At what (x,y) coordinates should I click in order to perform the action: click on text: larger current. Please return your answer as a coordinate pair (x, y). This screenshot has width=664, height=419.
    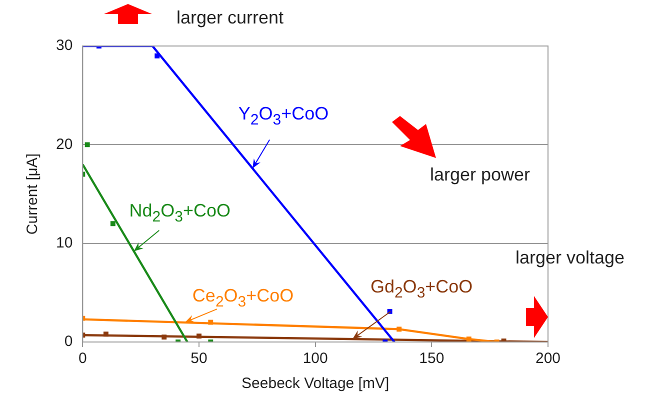
    Looking at the image, I should click on (230, 18).